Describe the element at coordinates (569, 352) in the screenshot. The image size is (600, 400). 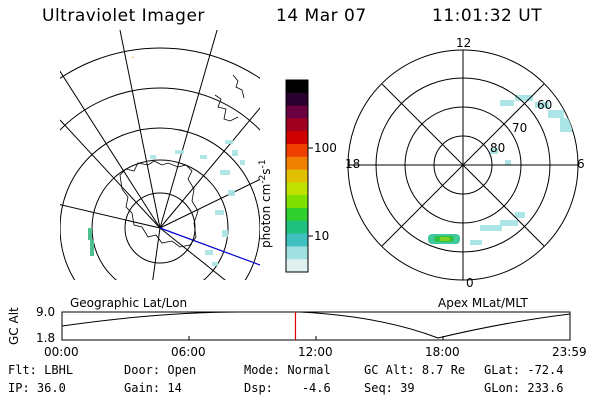
I see `xtick-2359: 23:59` at that location.